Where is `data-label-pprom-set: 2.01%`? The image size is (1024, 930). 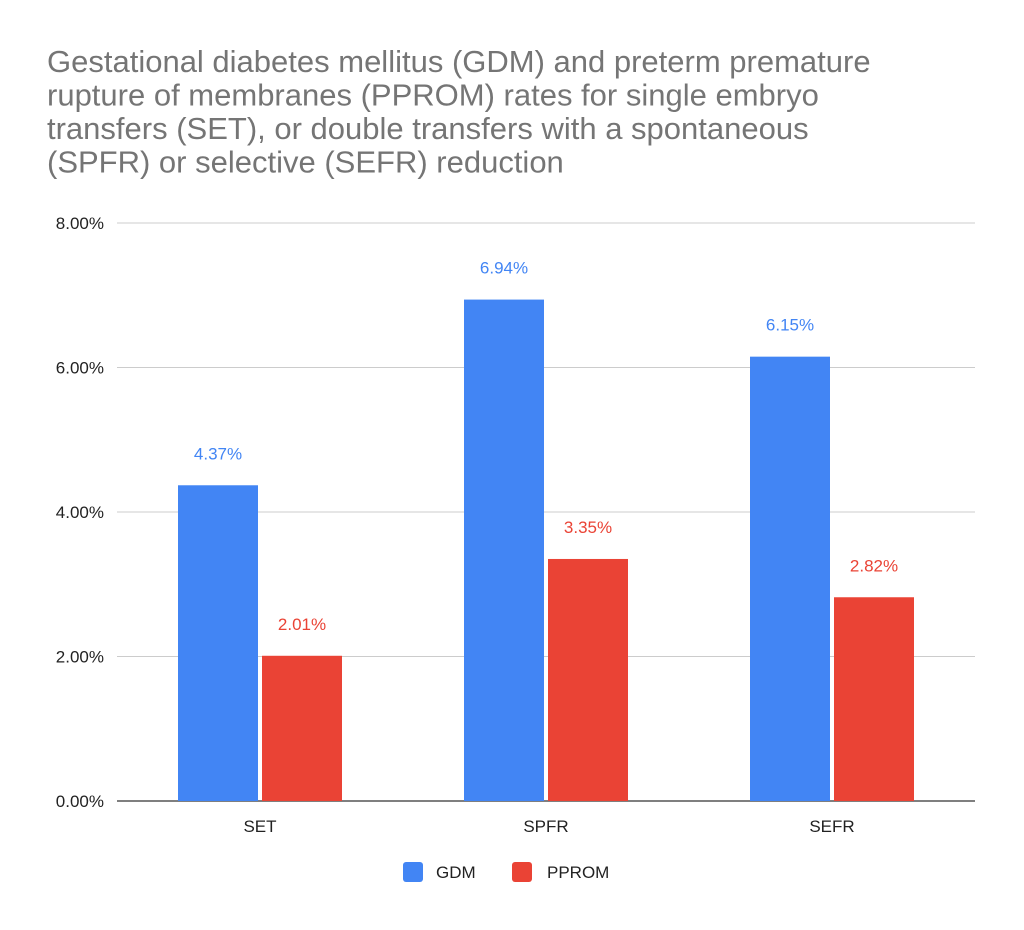
data-label-pprom-set: 2.01% is located at coordinates (302, 624).